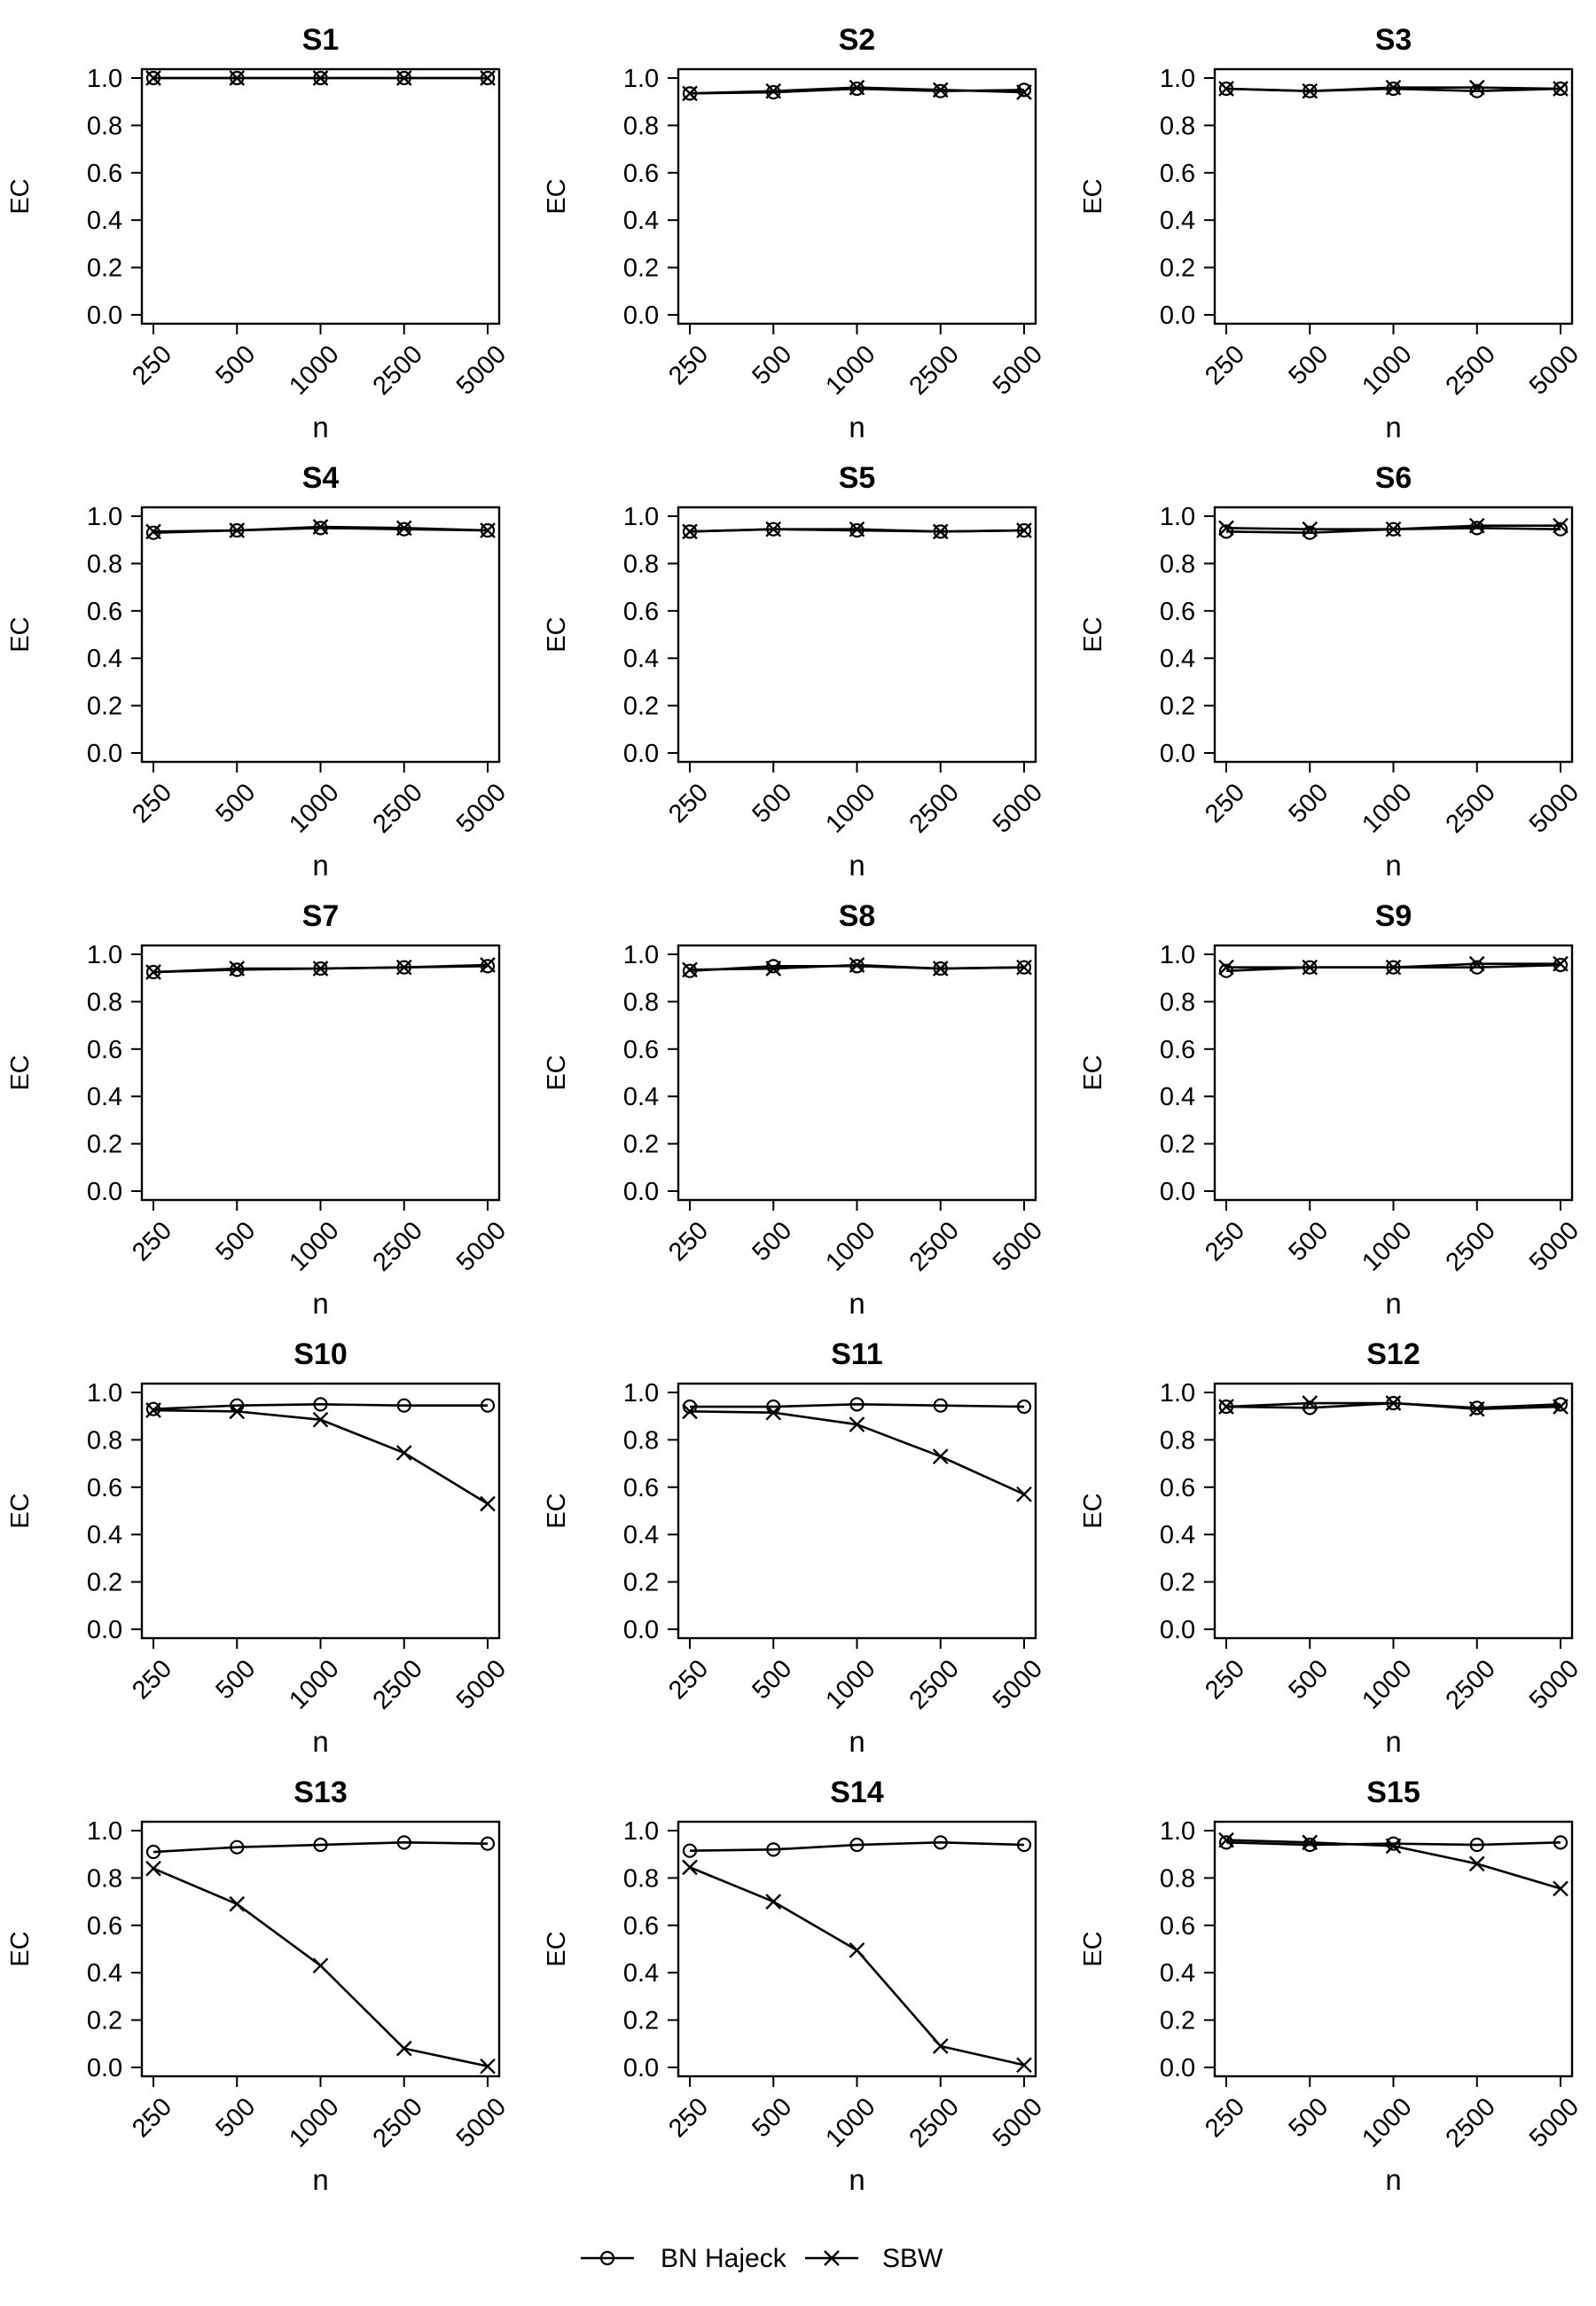 This screenshot has width=1596, height=2306. Describe the element at coordinates (321, 40) in the screenshot. I see `chart-title: S1` at that location.